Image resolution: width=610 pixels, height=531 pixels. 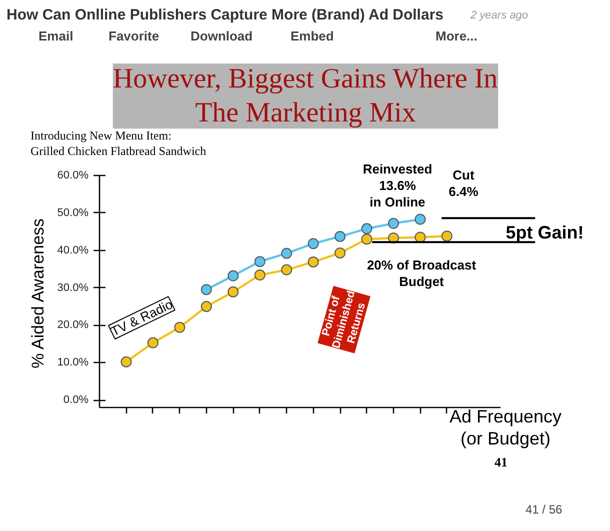 I want to click on y-tick-label: 20.0%, so click(x=73, y=325).